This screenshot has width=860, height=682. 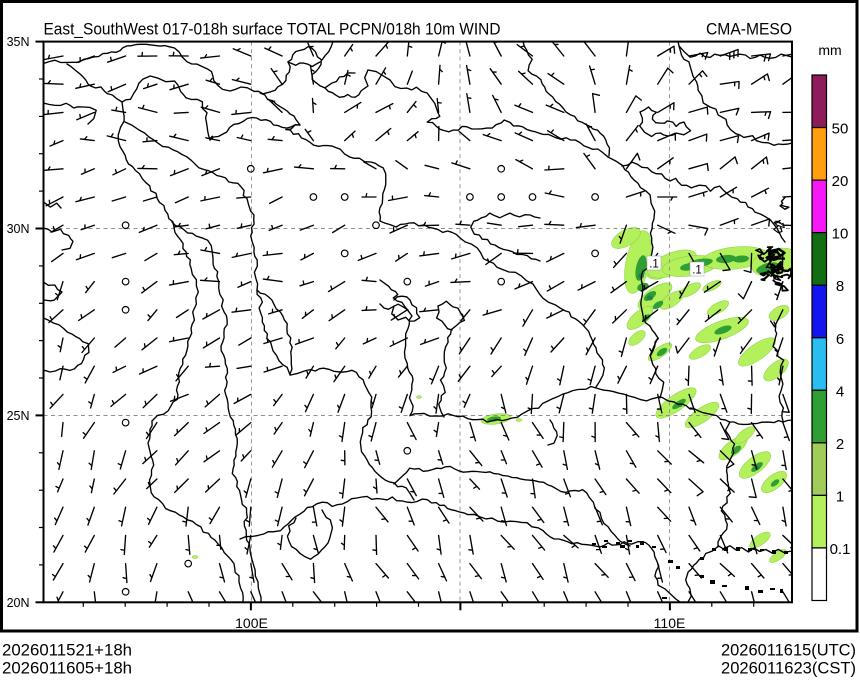 I want to click on svg-text: 100E, so click(x=251, y=623).